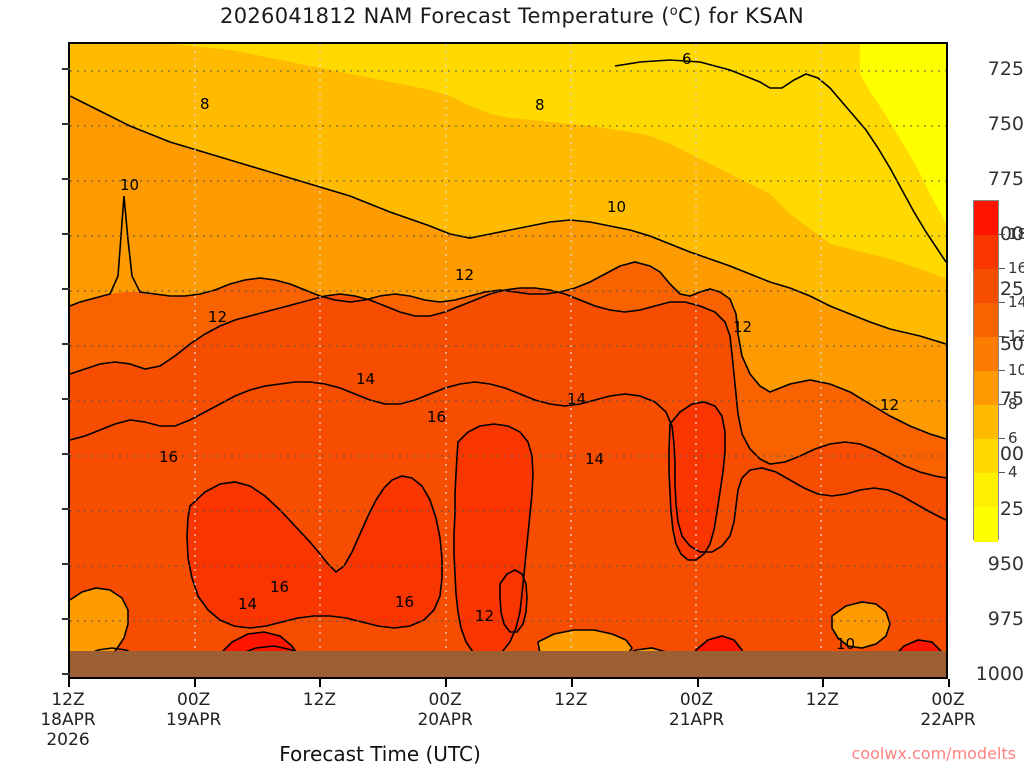  What do you see at coordinates (933, 753) in the screenshot?
I see `watermark-link: coolwx.com/modelts` at bounding box center [933, 753].